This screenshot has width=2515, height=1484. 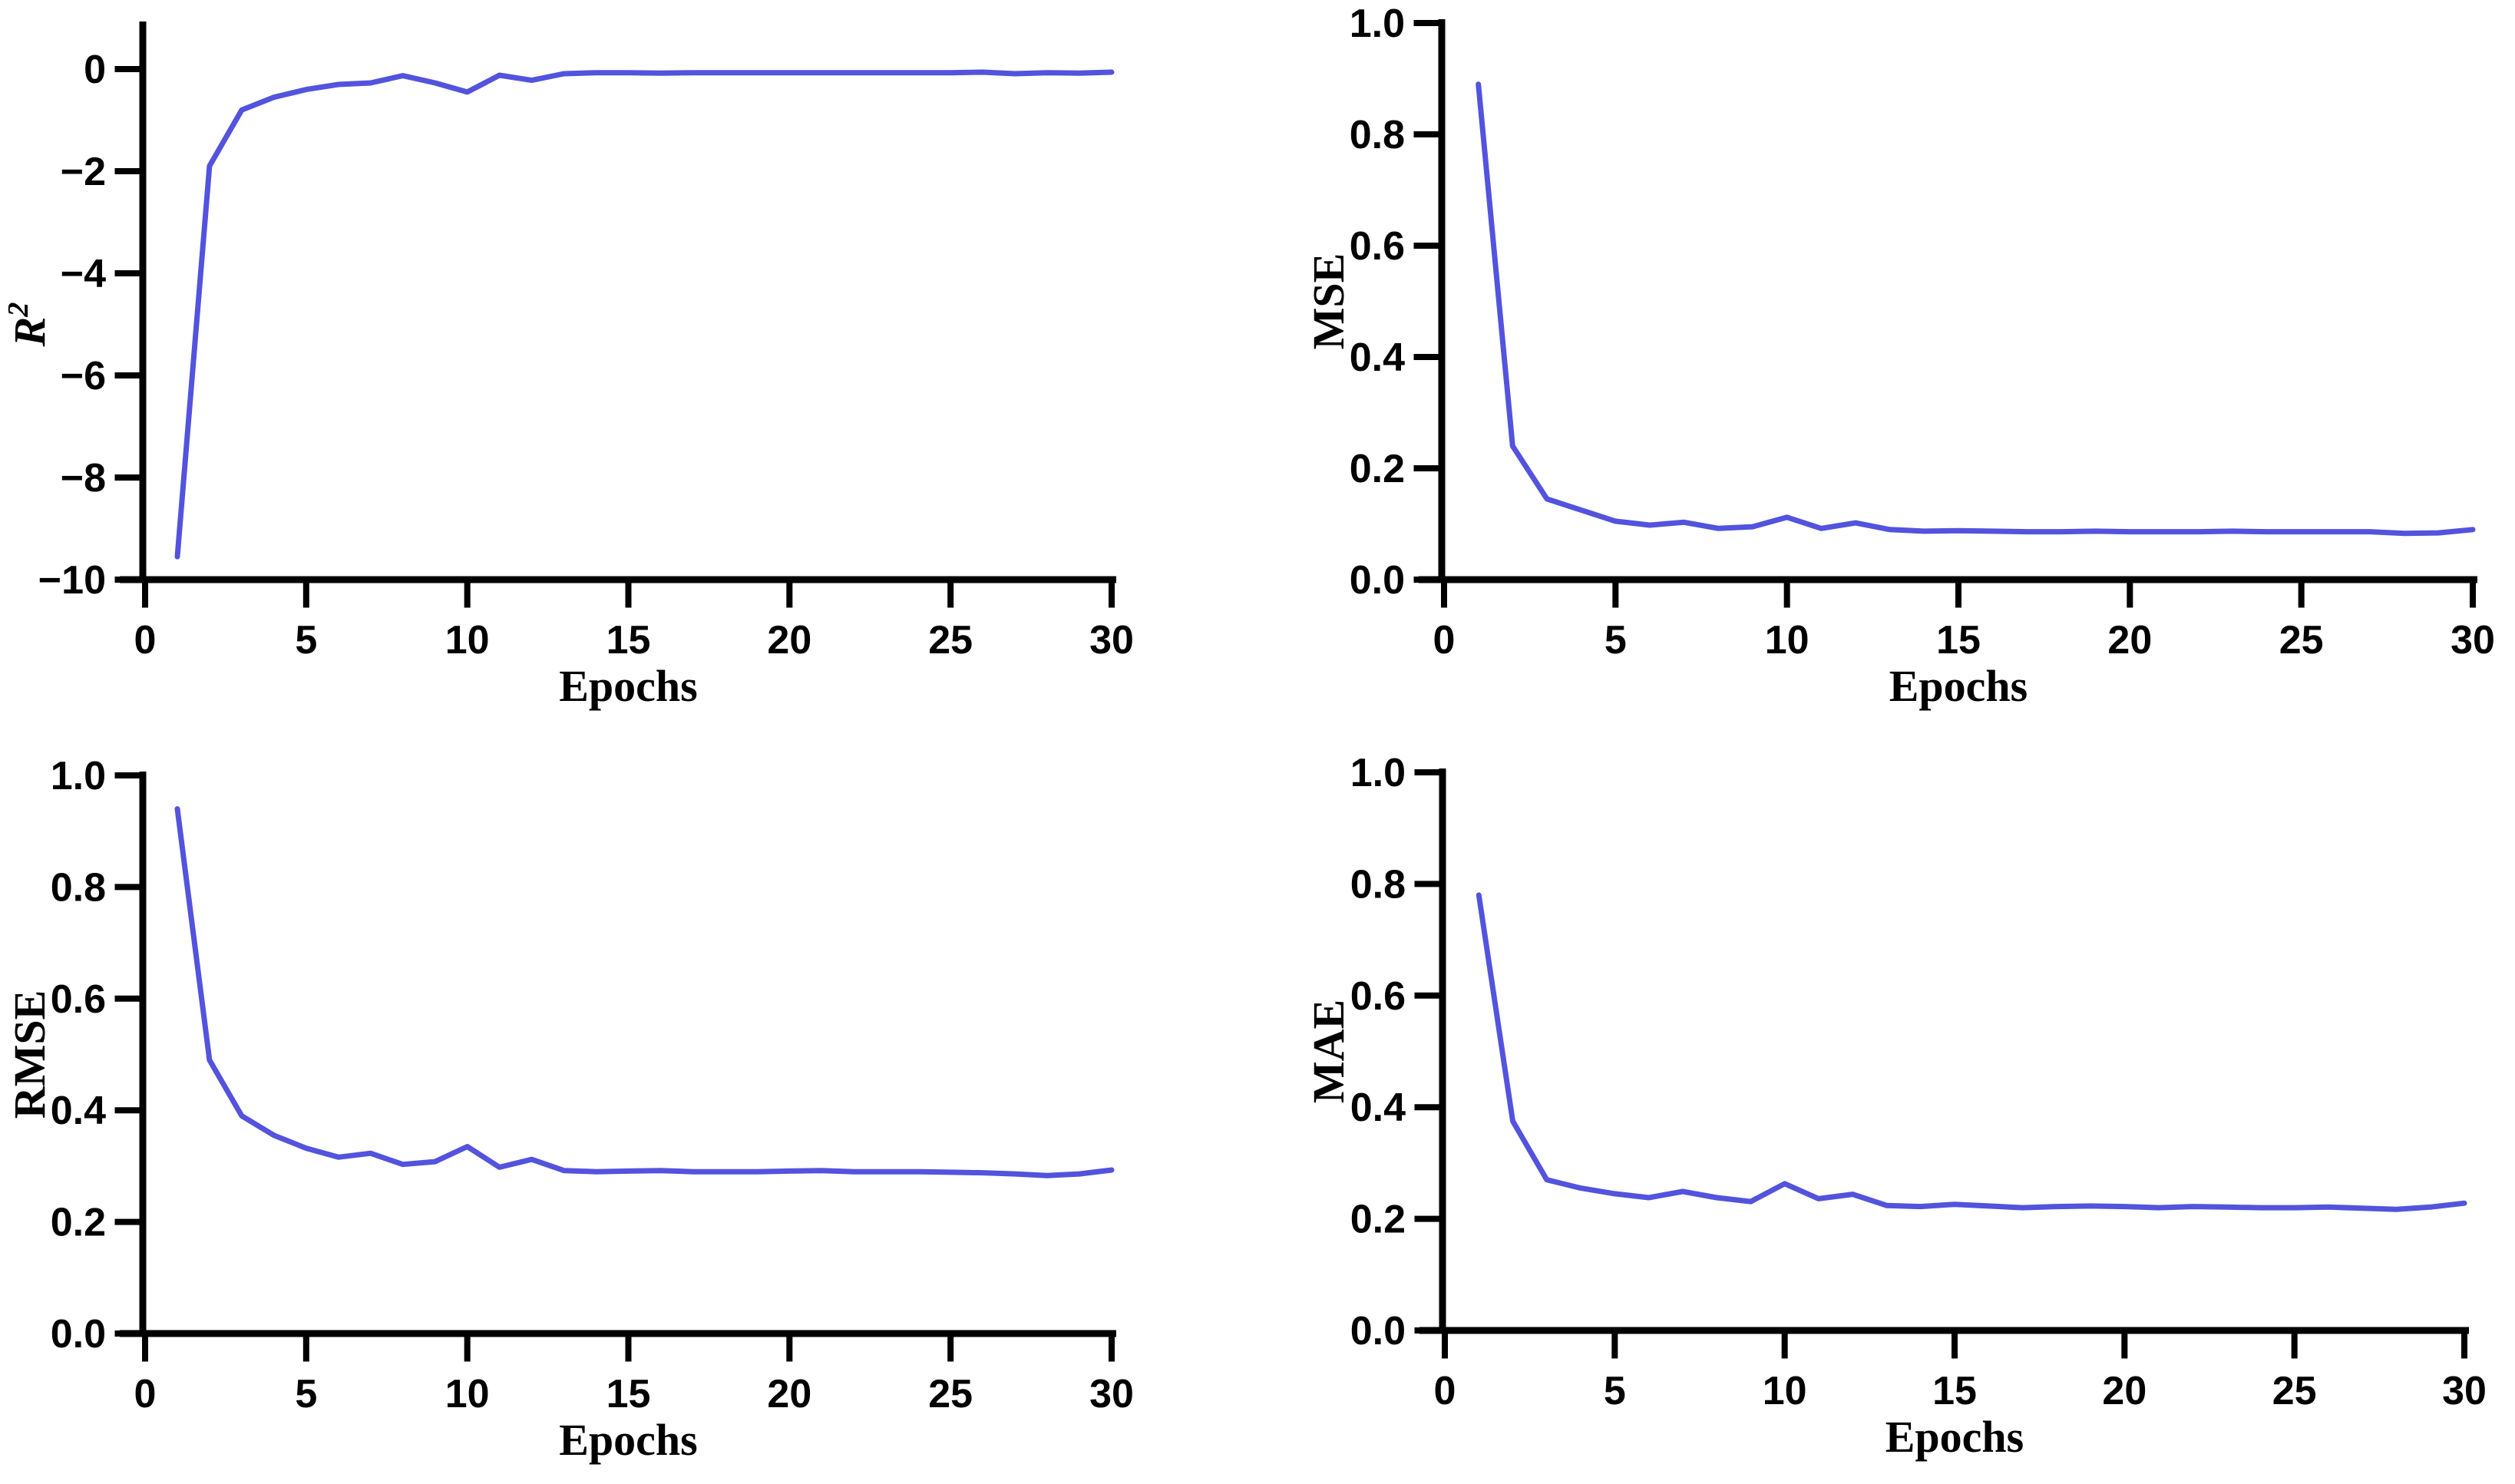 What do you see at coordinates (30, 1054) in the screenshot?
I see `y-axis-title: RMSE` at bounding box center [30, 1054].